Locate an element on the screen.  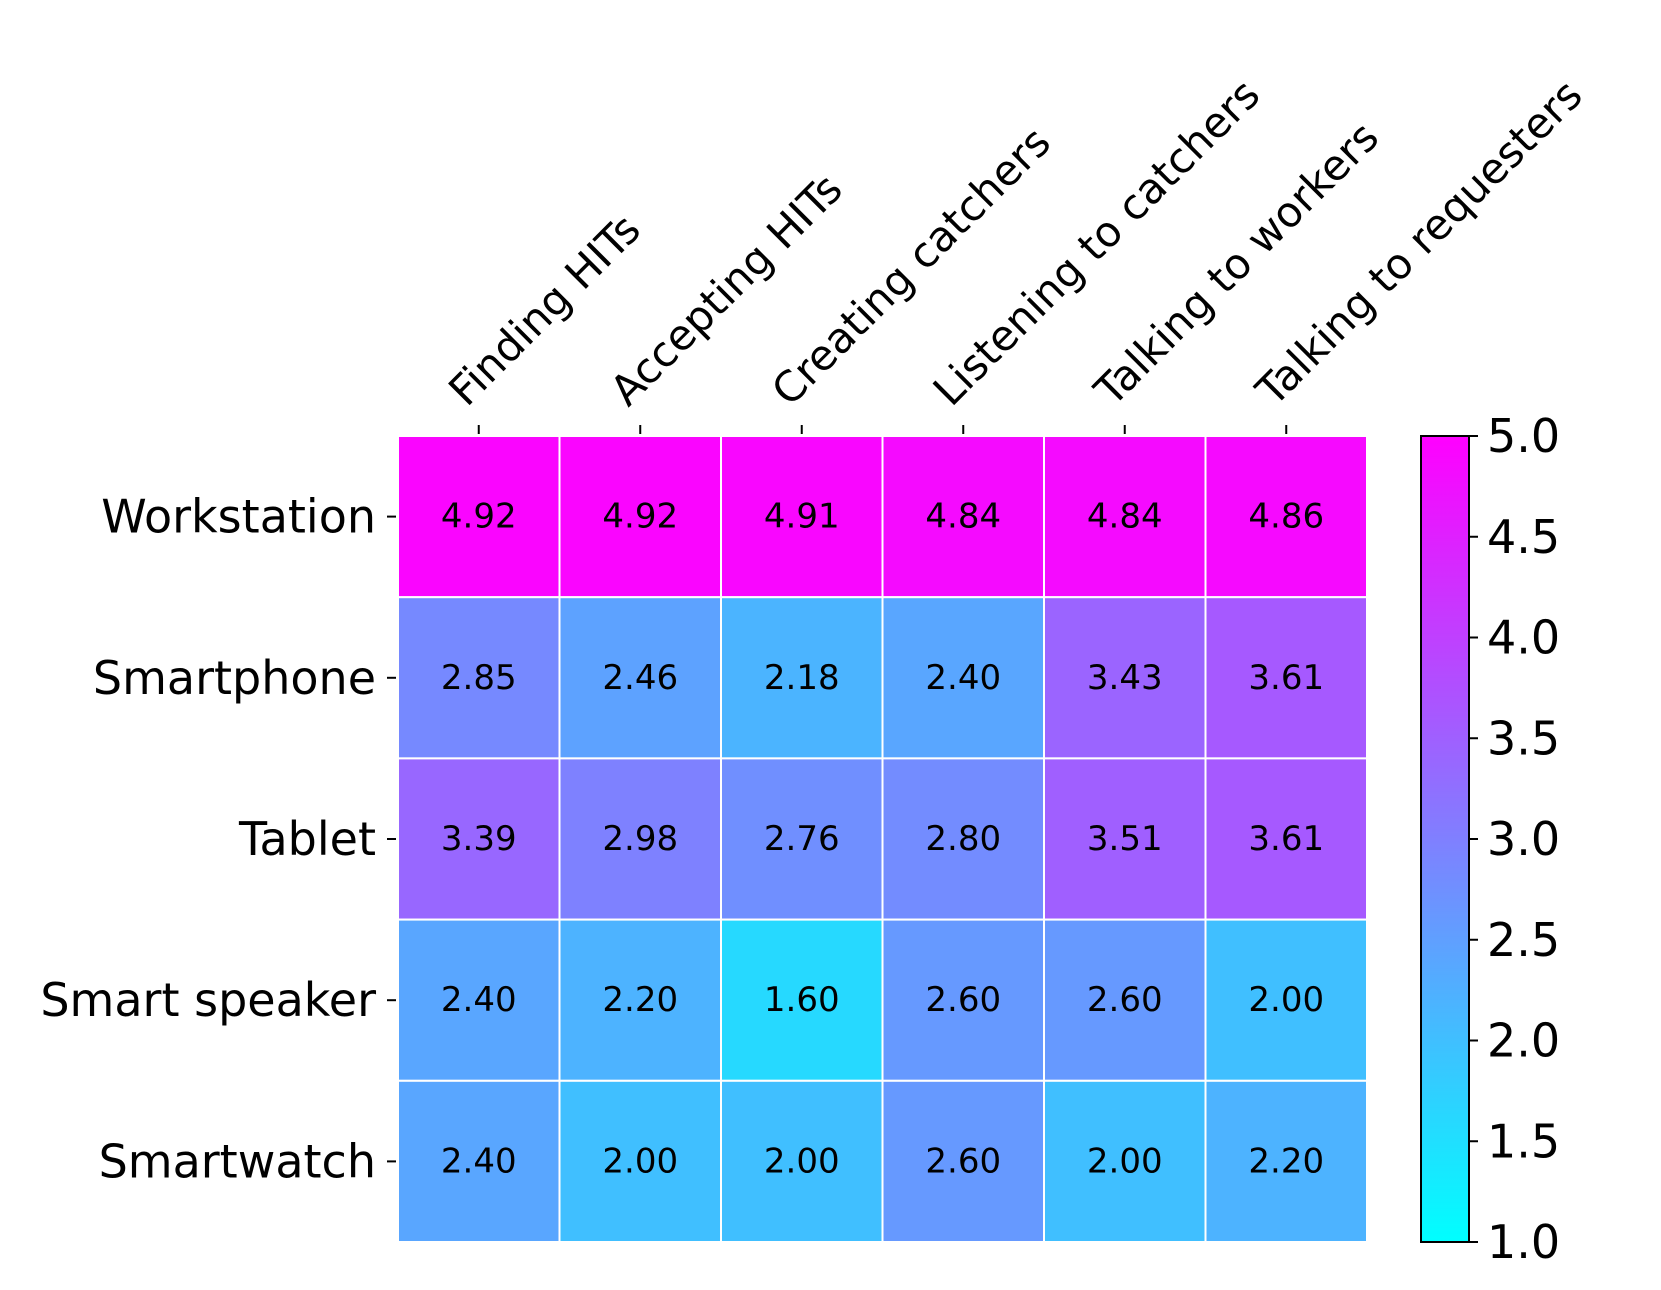
colorbar-tick-label: 1.0 is located at coordinates (1523, 1242).